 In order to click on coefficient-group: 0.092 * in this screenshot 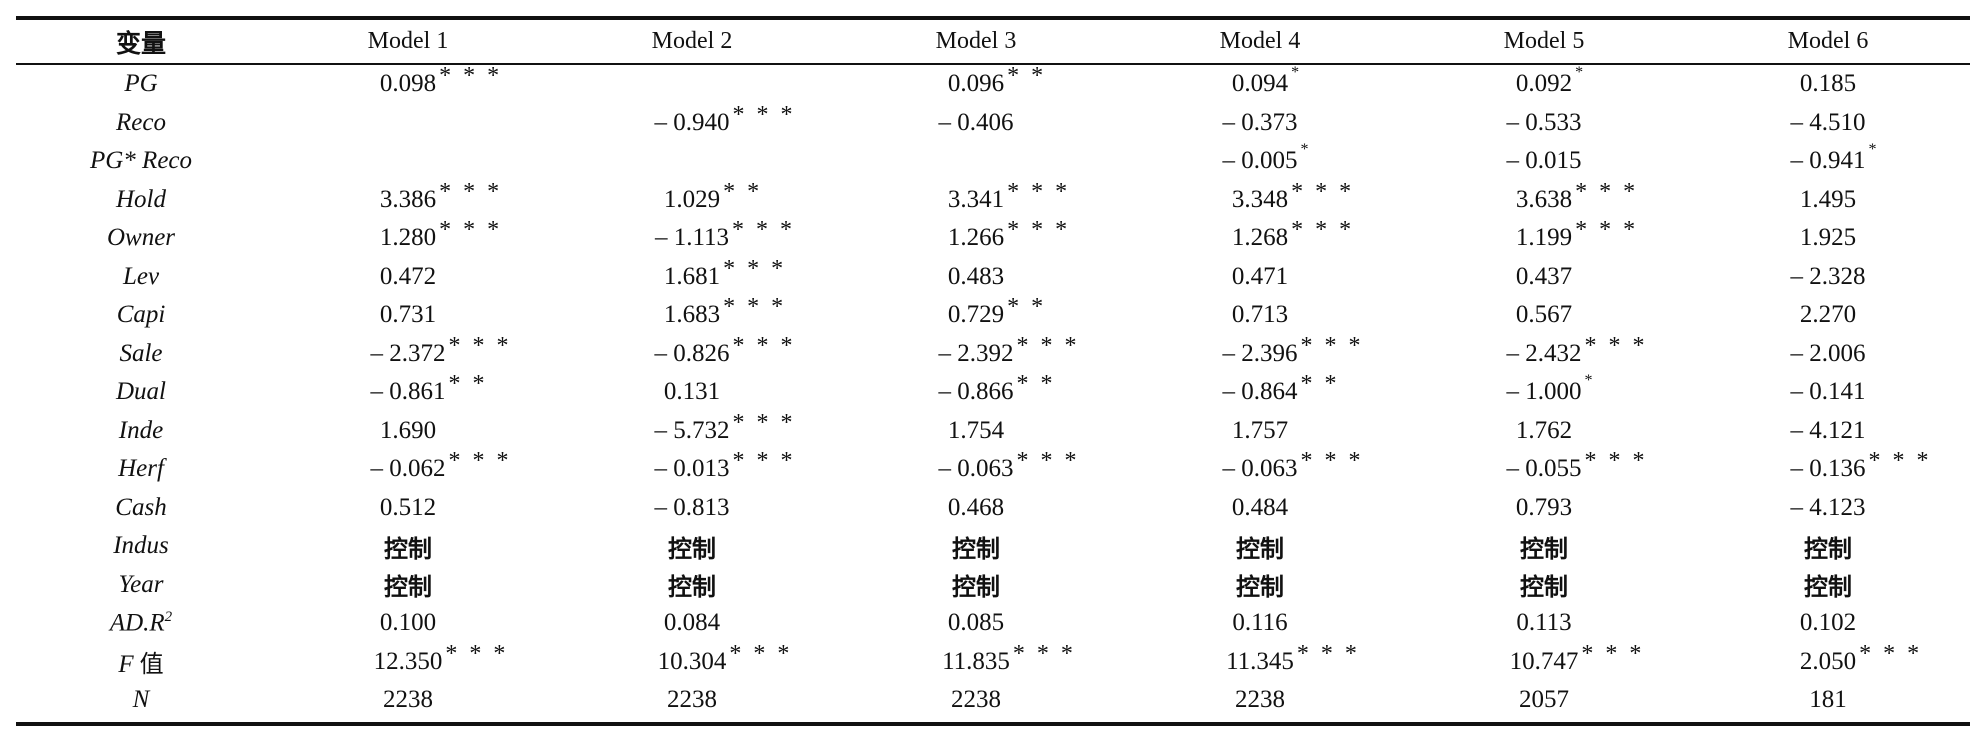, I will do `click(1549, 81)`.